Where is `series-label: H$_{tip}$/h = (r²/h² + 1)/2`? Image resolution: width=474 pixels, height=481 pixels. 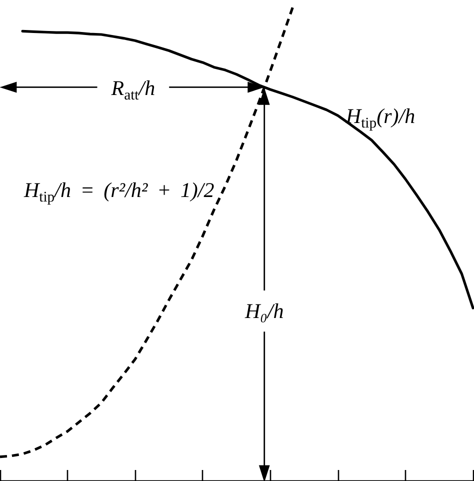 series-label: H$_{tip}$/h = (r²/h² + 1)/2 is located at coordinates (119, 192).